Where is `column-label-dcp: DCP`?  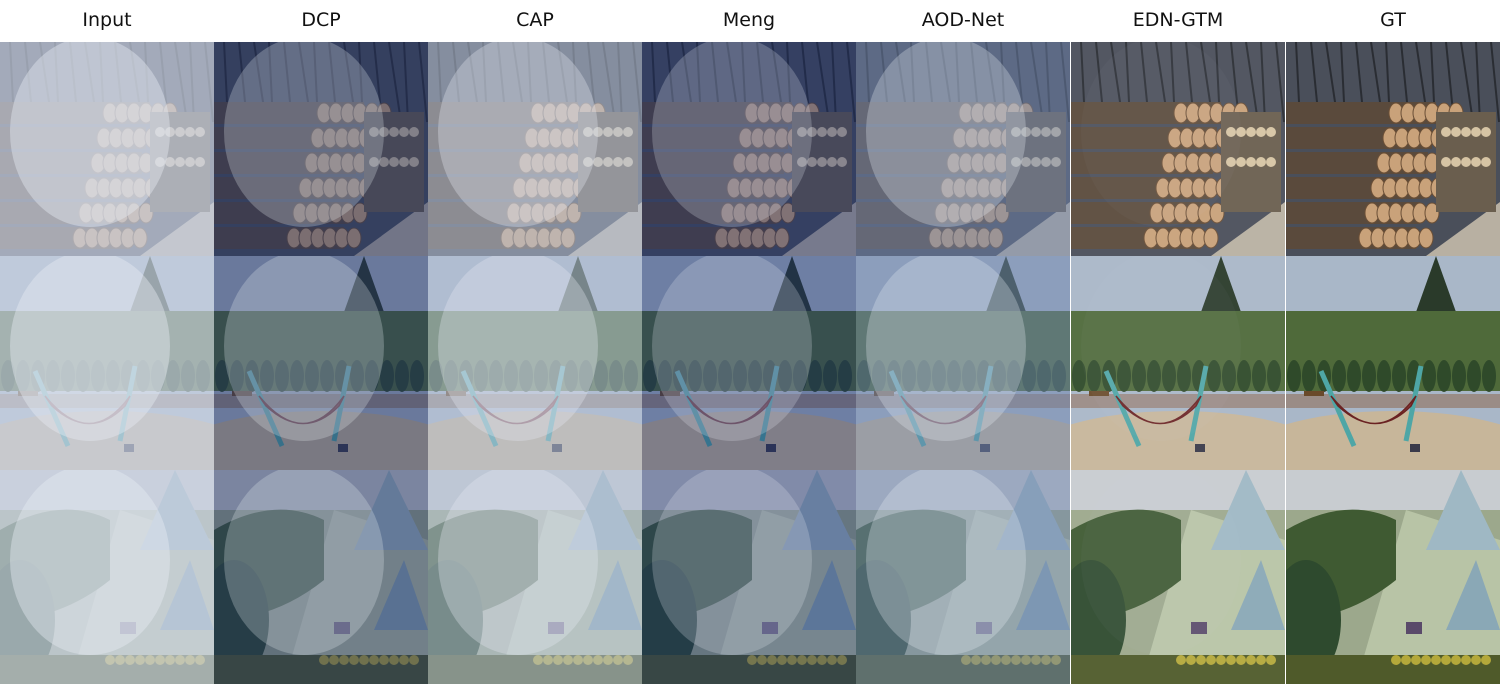
column-label-dcp: DCP is located at coordinates (321, 20).